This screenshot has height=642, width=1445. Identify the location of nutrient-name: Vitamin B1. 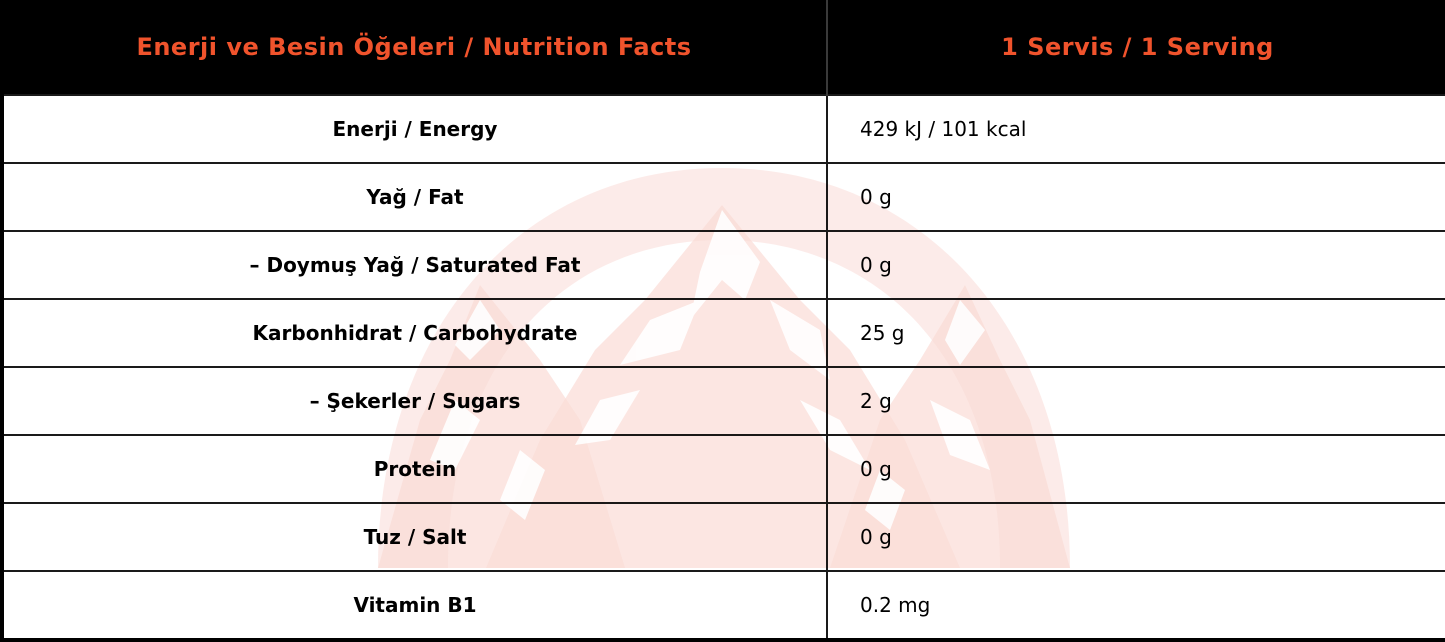
(414, 606).